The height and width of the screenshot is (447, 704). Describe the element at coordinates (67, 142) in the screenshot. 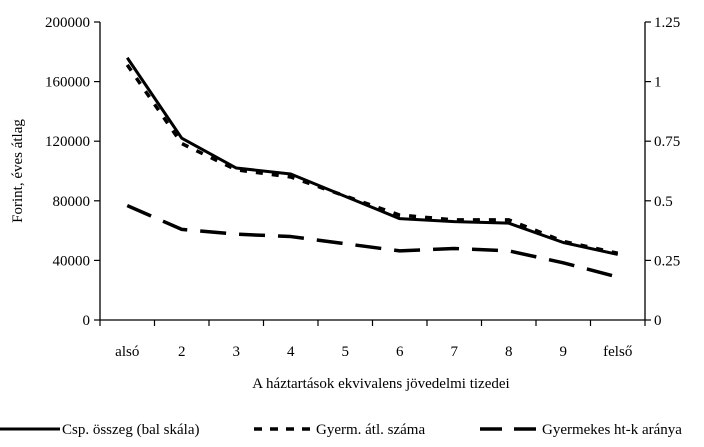

I see `left-tick-label: 120000` at that location.